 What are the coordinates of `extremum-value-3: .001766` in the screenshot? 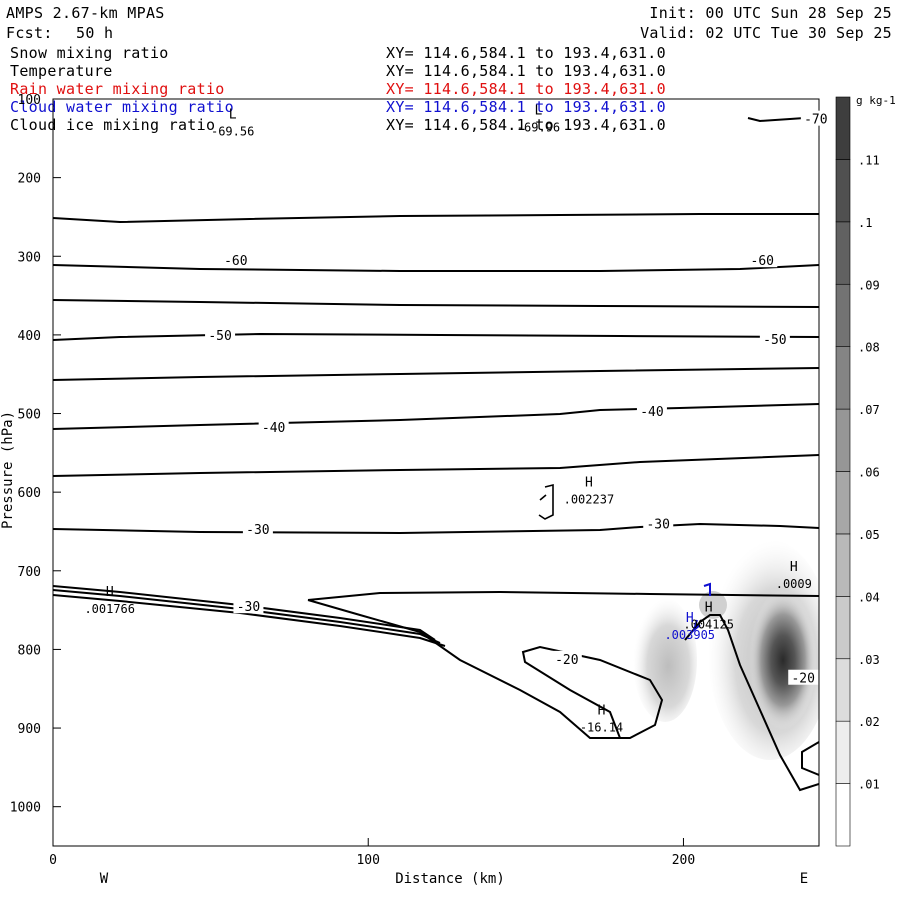 It's located at (109, 609).